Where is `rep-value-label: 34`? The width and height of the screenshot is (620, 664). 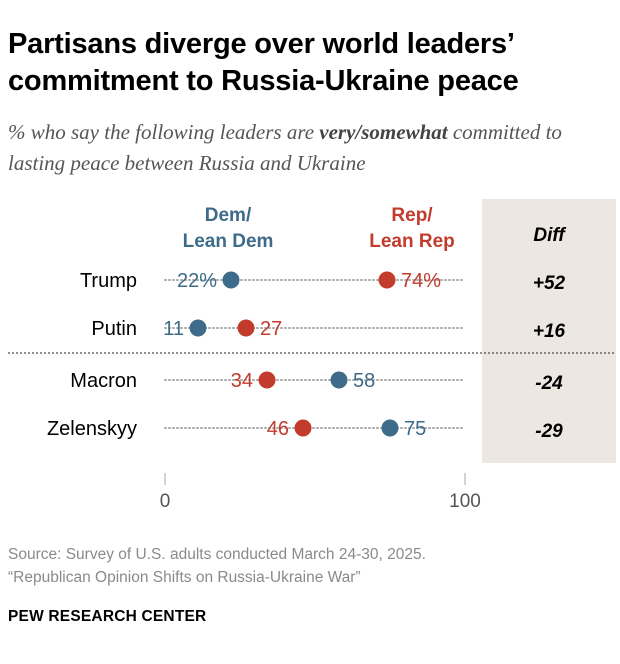 rep-value-label: 34 is located at coordinates (242, 381).